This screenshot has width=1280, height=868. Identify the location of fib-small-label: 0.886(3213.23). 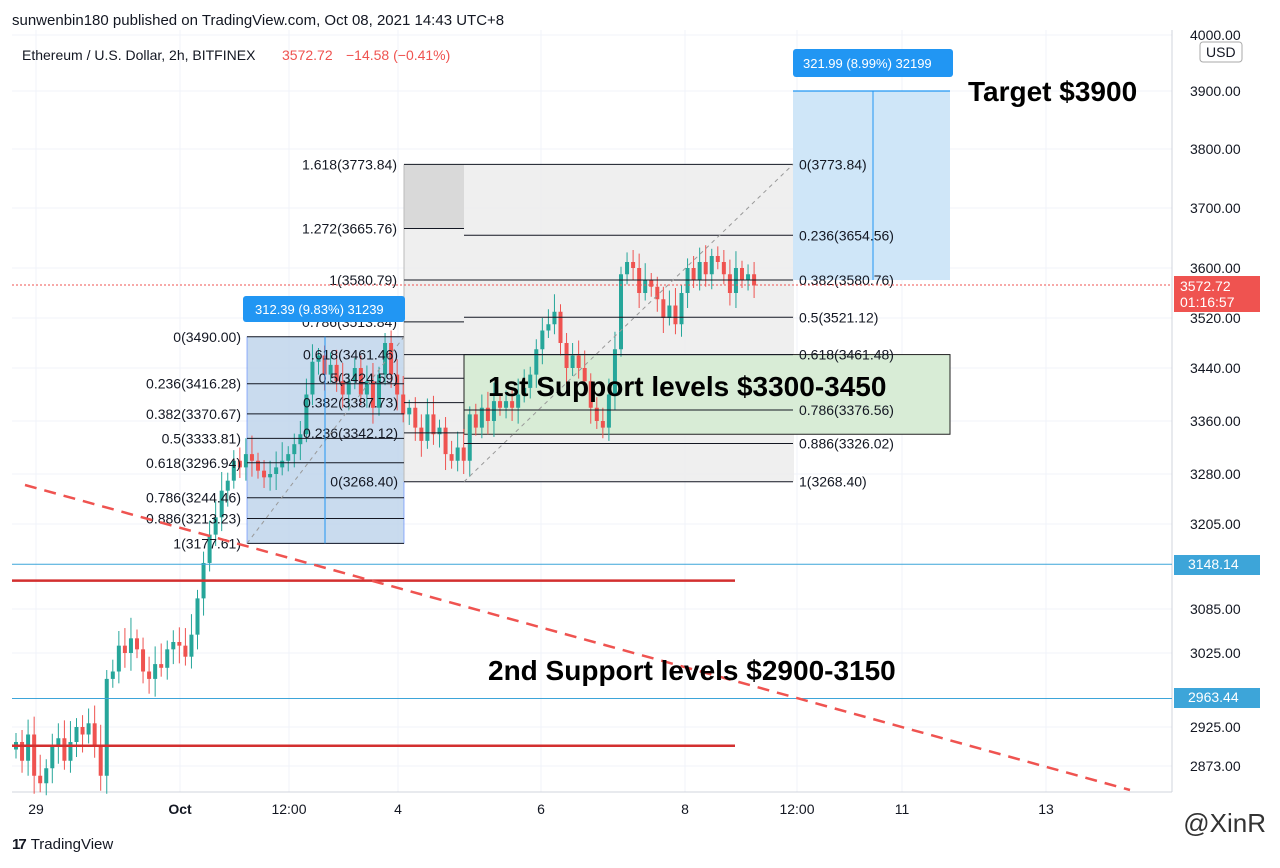
(193, 519).